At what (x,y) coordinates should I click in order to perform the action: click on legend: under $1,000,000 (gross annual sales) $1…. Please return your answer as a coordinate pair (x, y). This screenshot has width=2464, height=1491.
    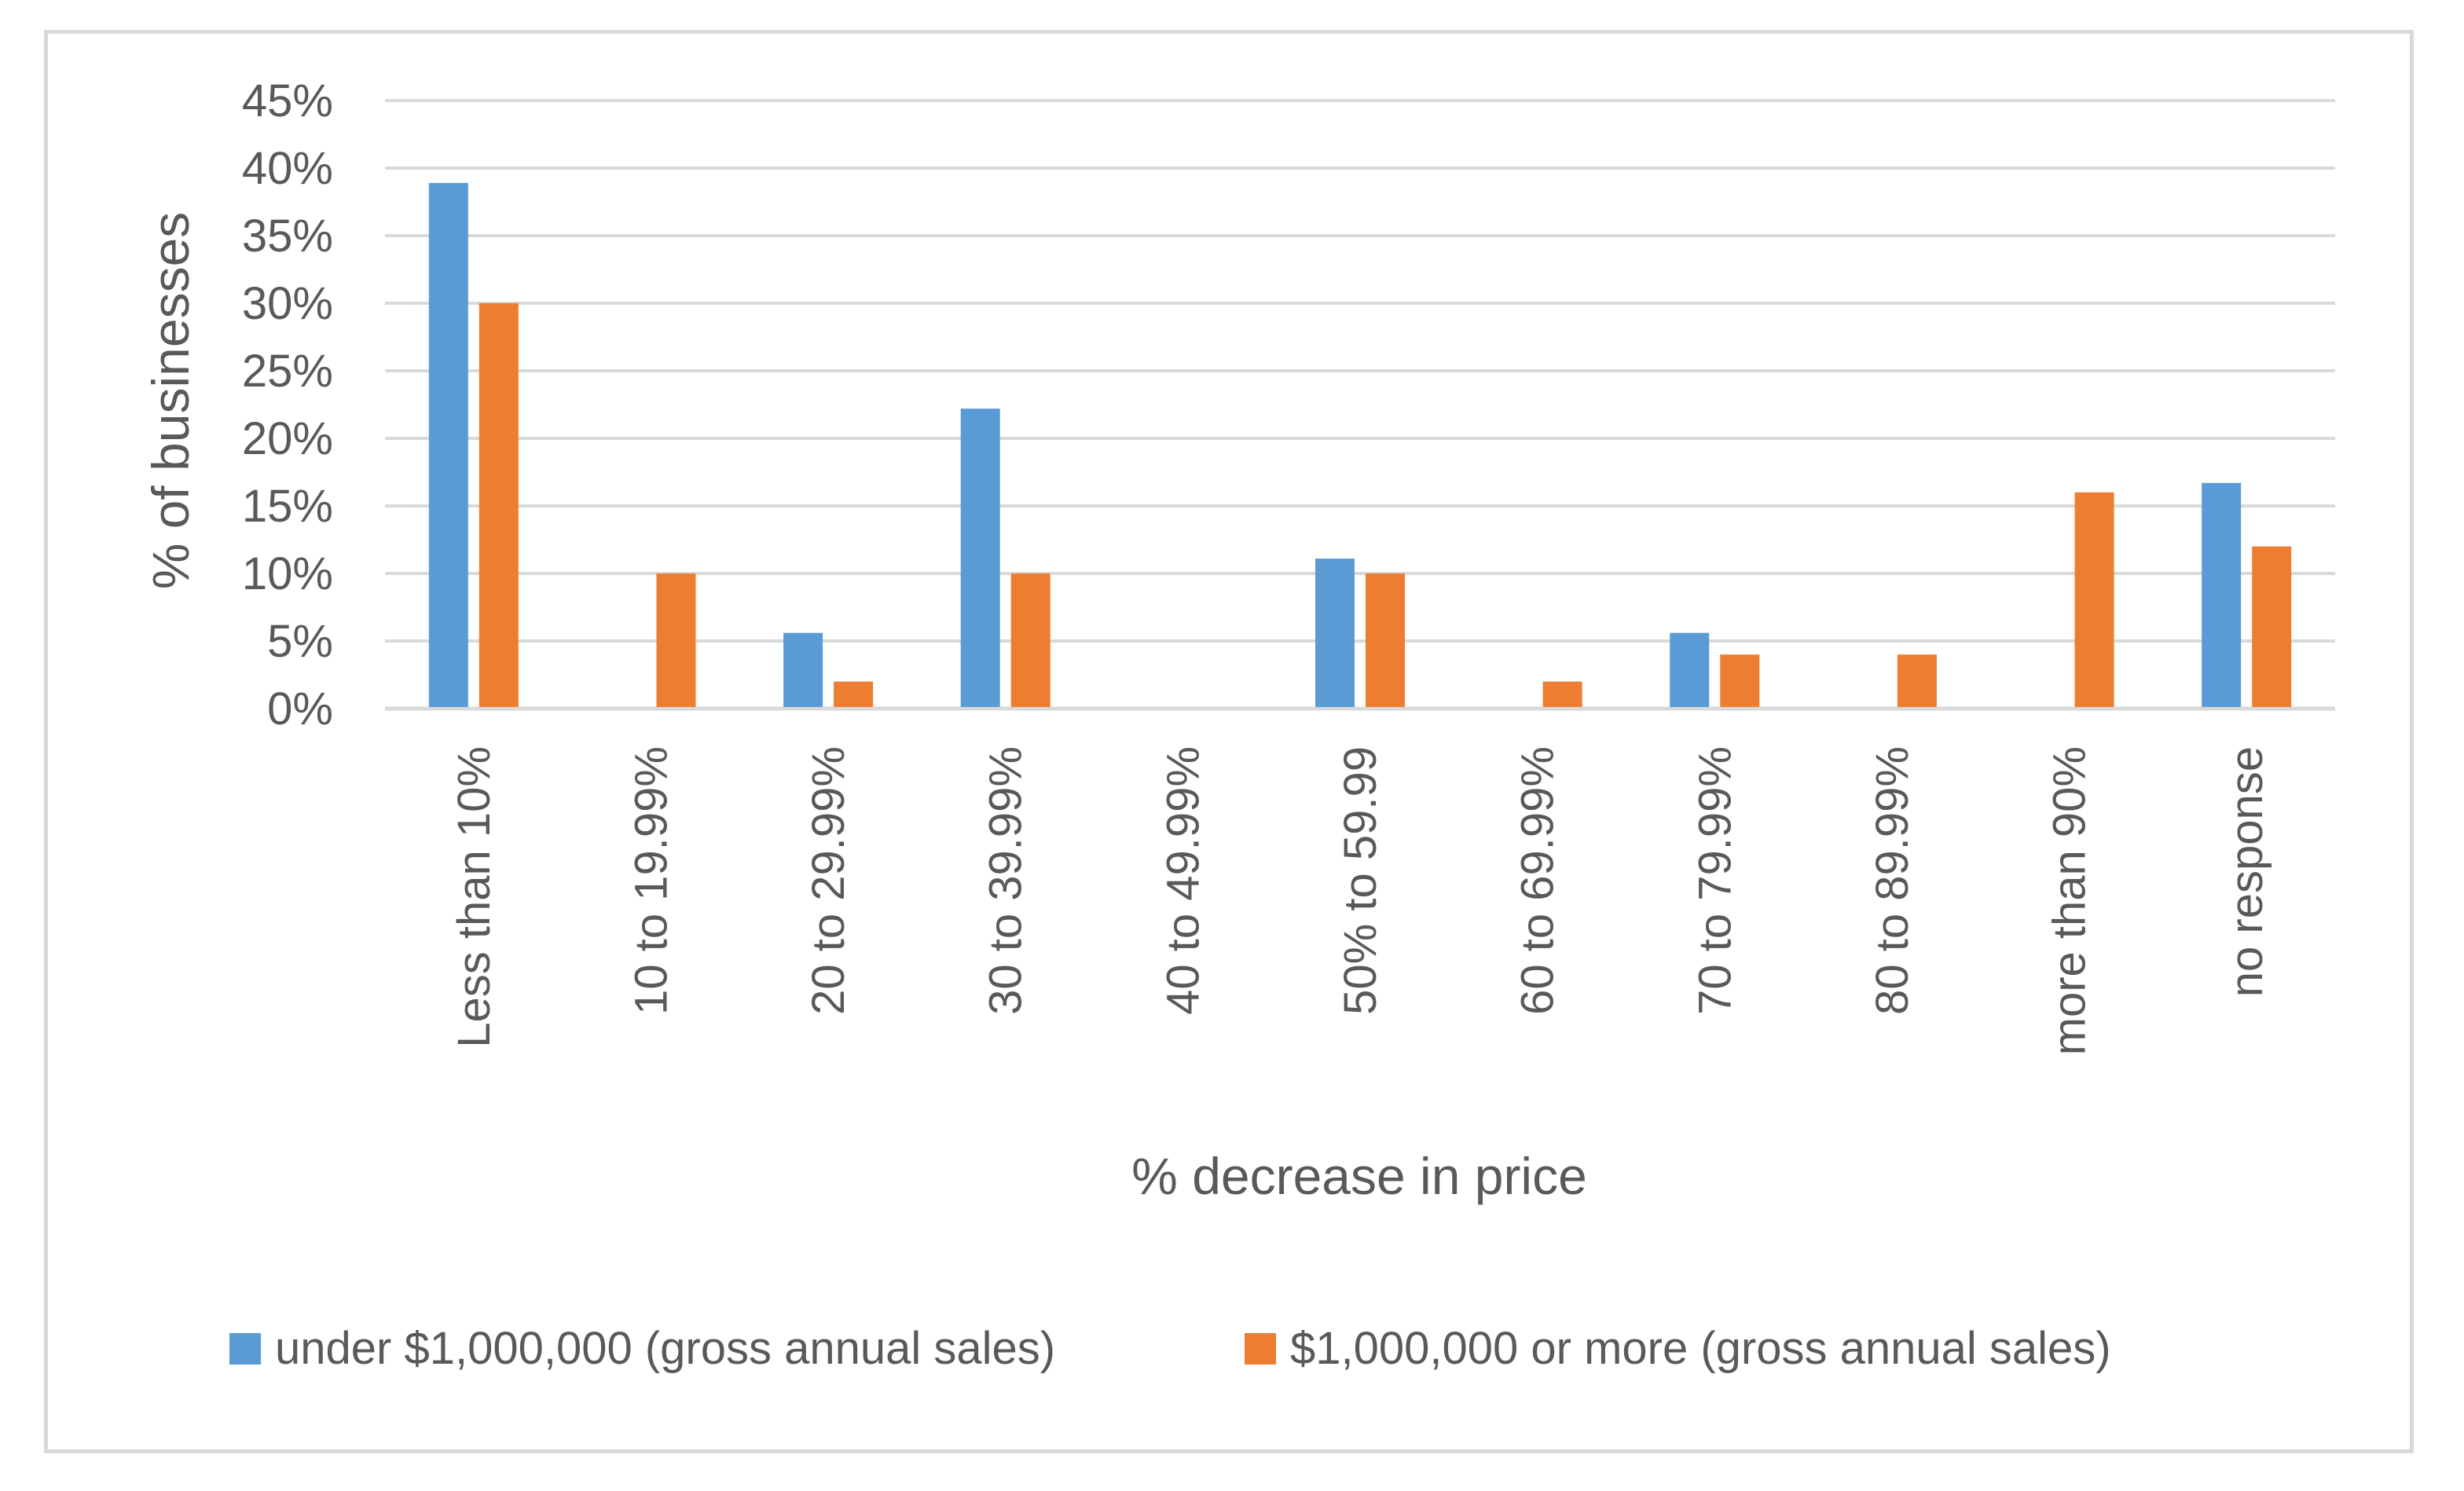
    Looking at the image, I should click on (1170, 1348).